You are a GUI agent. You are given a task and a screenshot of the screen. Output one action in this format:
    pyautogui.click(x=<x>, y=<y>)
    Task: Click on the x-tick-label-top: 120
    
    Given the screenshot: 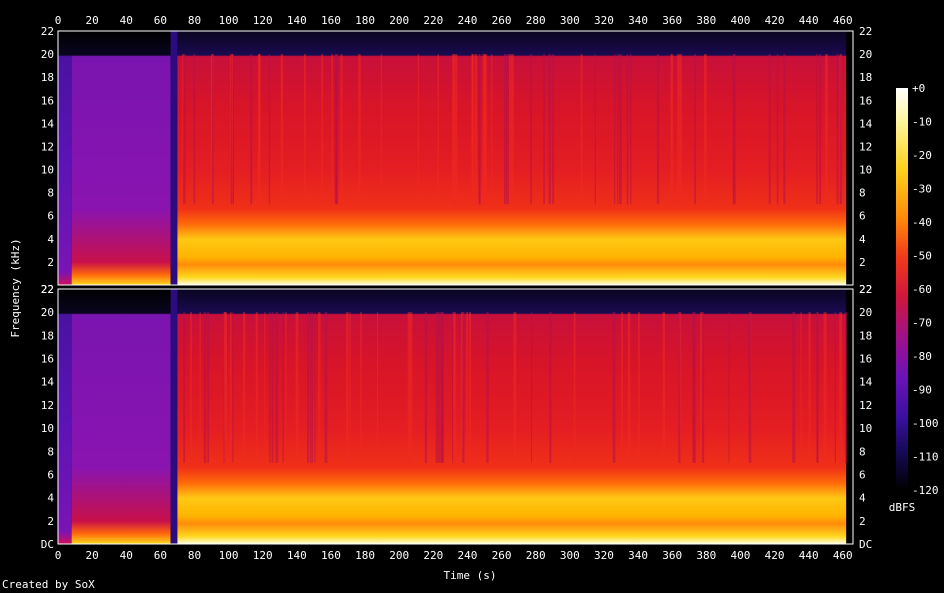 What is the action you would take?
    pyautogui.click(x=263, y=20)
    